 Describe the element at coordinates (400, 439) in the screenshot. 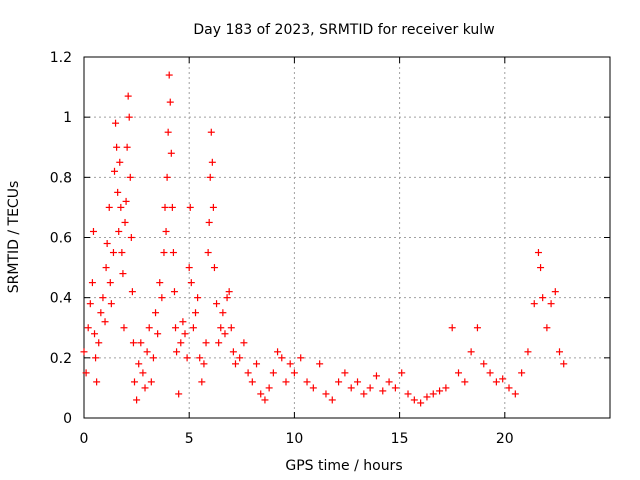

I see `x-tick-label: 15` at that location.